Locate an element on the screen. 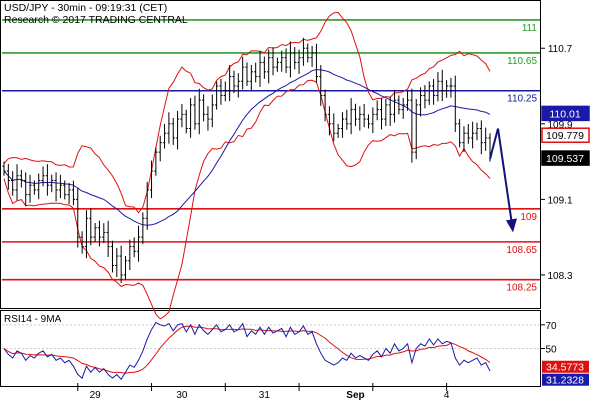 This screenshot has width=590, height=405. rsi-value-tag: 31.2328 is located at coordinates (565, 381).